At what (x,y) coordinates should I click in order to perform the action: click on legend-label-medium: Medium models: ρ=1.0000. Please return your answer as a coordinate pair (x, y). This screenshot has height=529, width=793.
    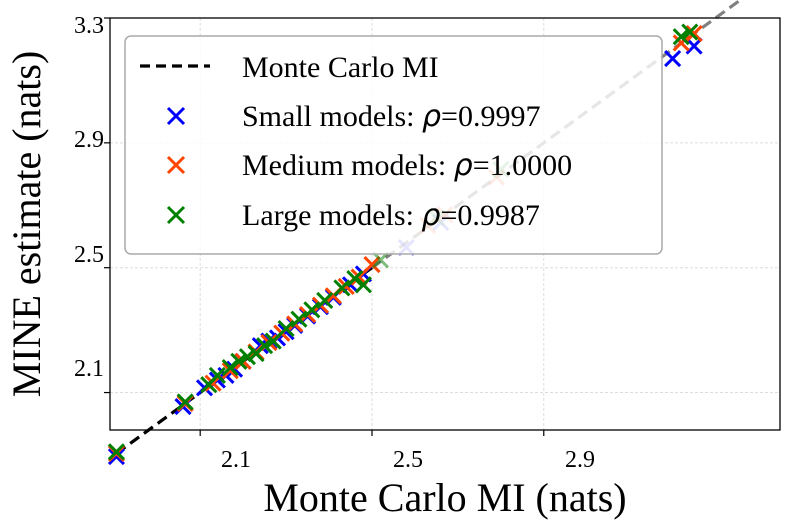
    Looking at the image, I should click on (407, 165).